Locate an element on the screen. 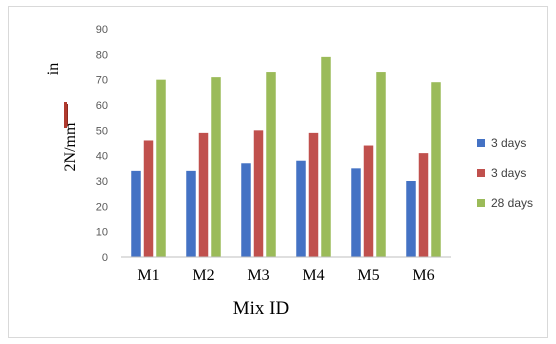 The height and width of the screenshot is (344, 556). y-tick-label: 90 is located at coordinates (102, 30).